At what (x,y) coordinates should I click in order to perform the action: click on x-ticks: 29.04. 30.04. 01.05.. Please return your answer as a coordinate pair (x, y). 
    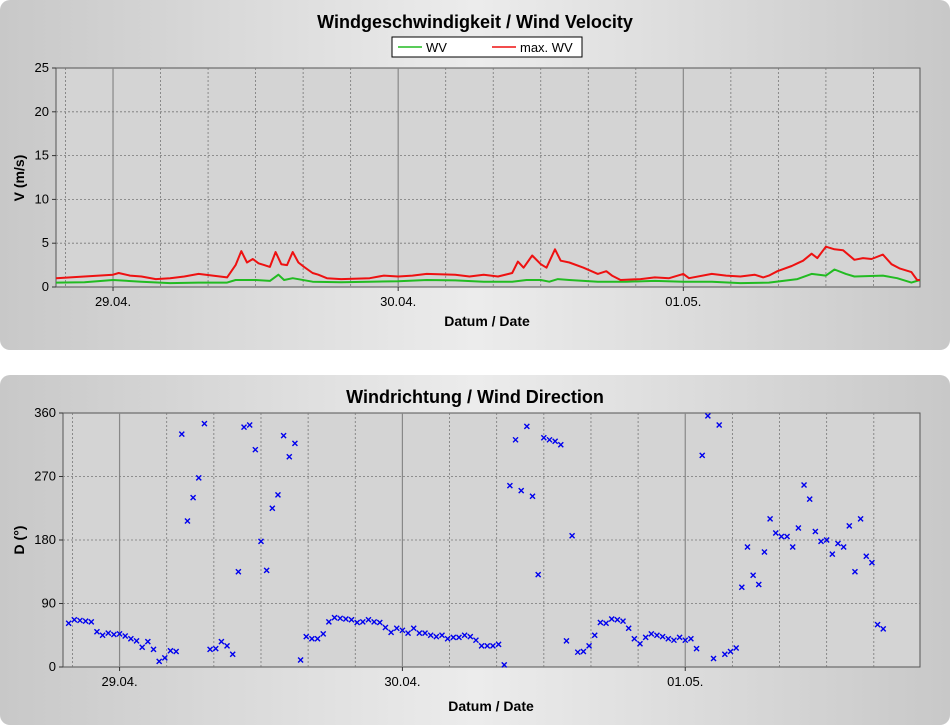
    Looking at the image, I should click on (402, 678).